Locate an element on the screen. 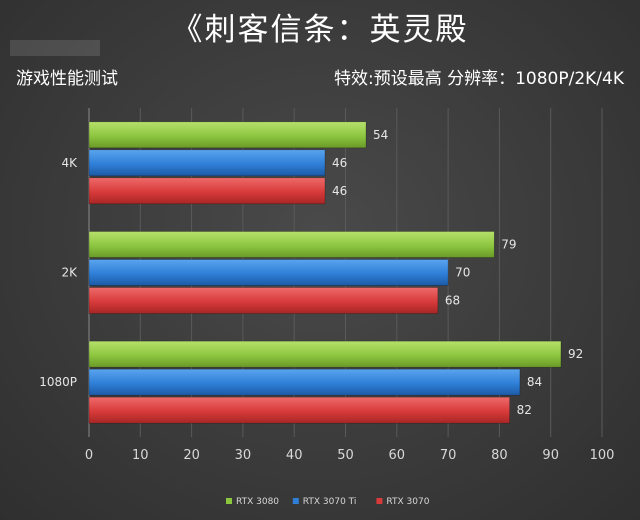 This screenshot has width=640, height=520. x-tick-label: 30 is located at coordinates (243, 455).